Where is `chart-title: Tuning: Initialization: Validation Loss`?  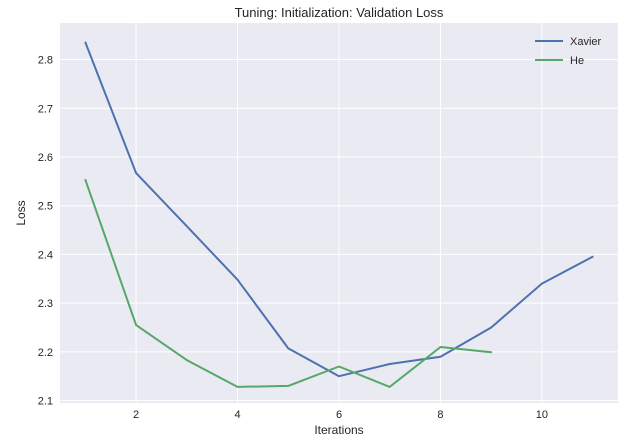 chart-title: Tuning: Initialization: Validation Loss is located at coordinates (339, 12).